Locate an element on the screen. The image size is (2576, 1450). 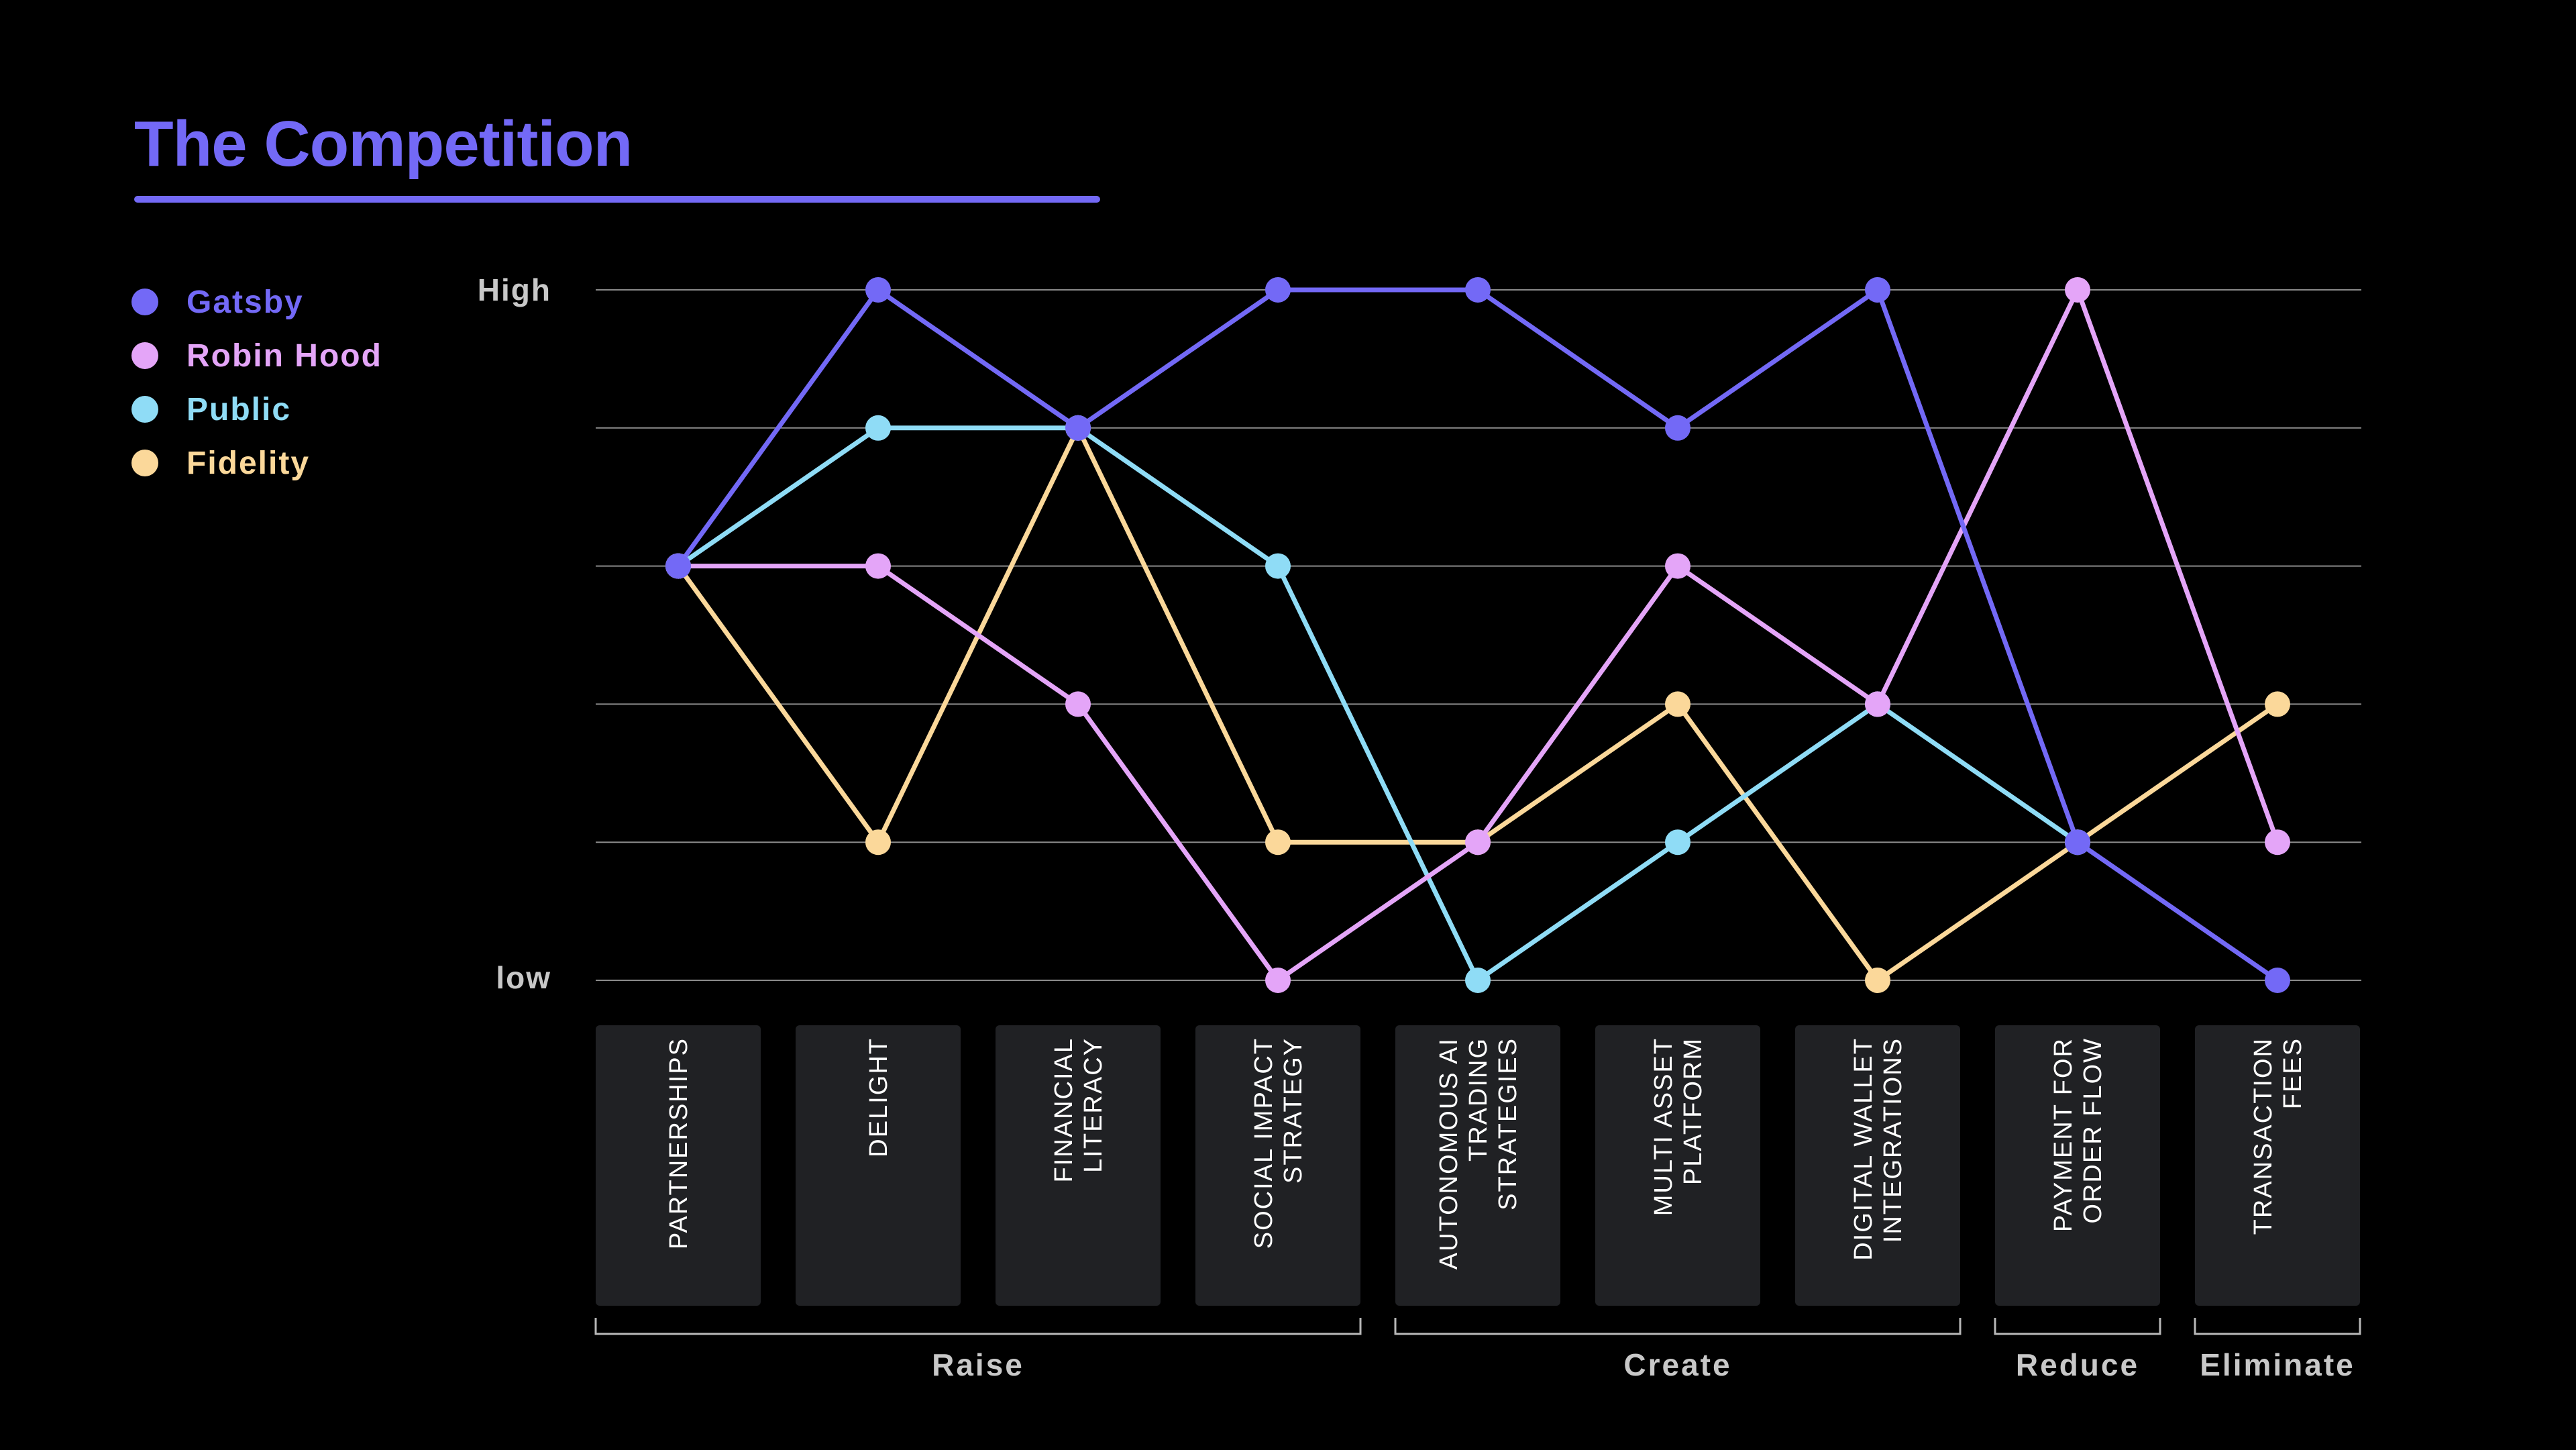
point-robin-hood-multi-asset-platform is located at coordinates (1677, 566).